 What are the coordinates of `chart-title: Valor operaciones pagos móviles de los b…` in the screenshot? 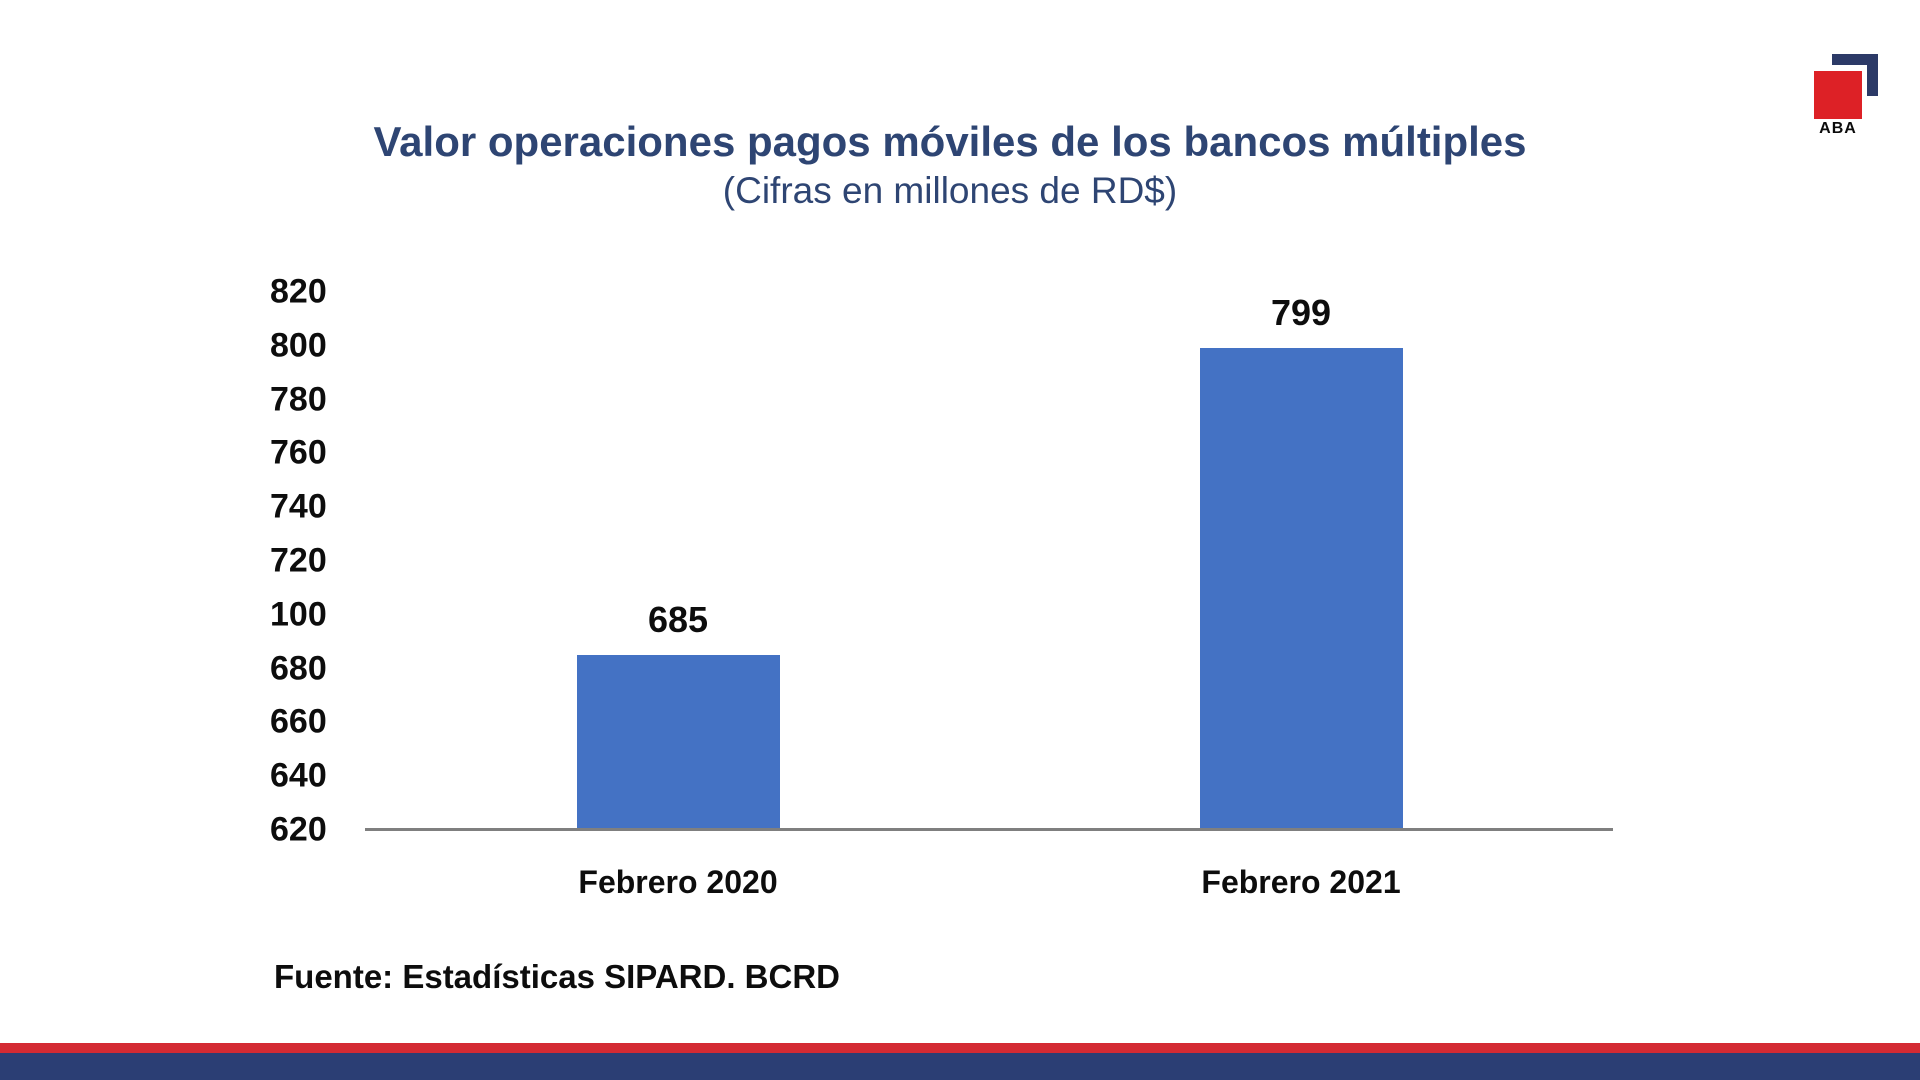 It's located at (950, 141).